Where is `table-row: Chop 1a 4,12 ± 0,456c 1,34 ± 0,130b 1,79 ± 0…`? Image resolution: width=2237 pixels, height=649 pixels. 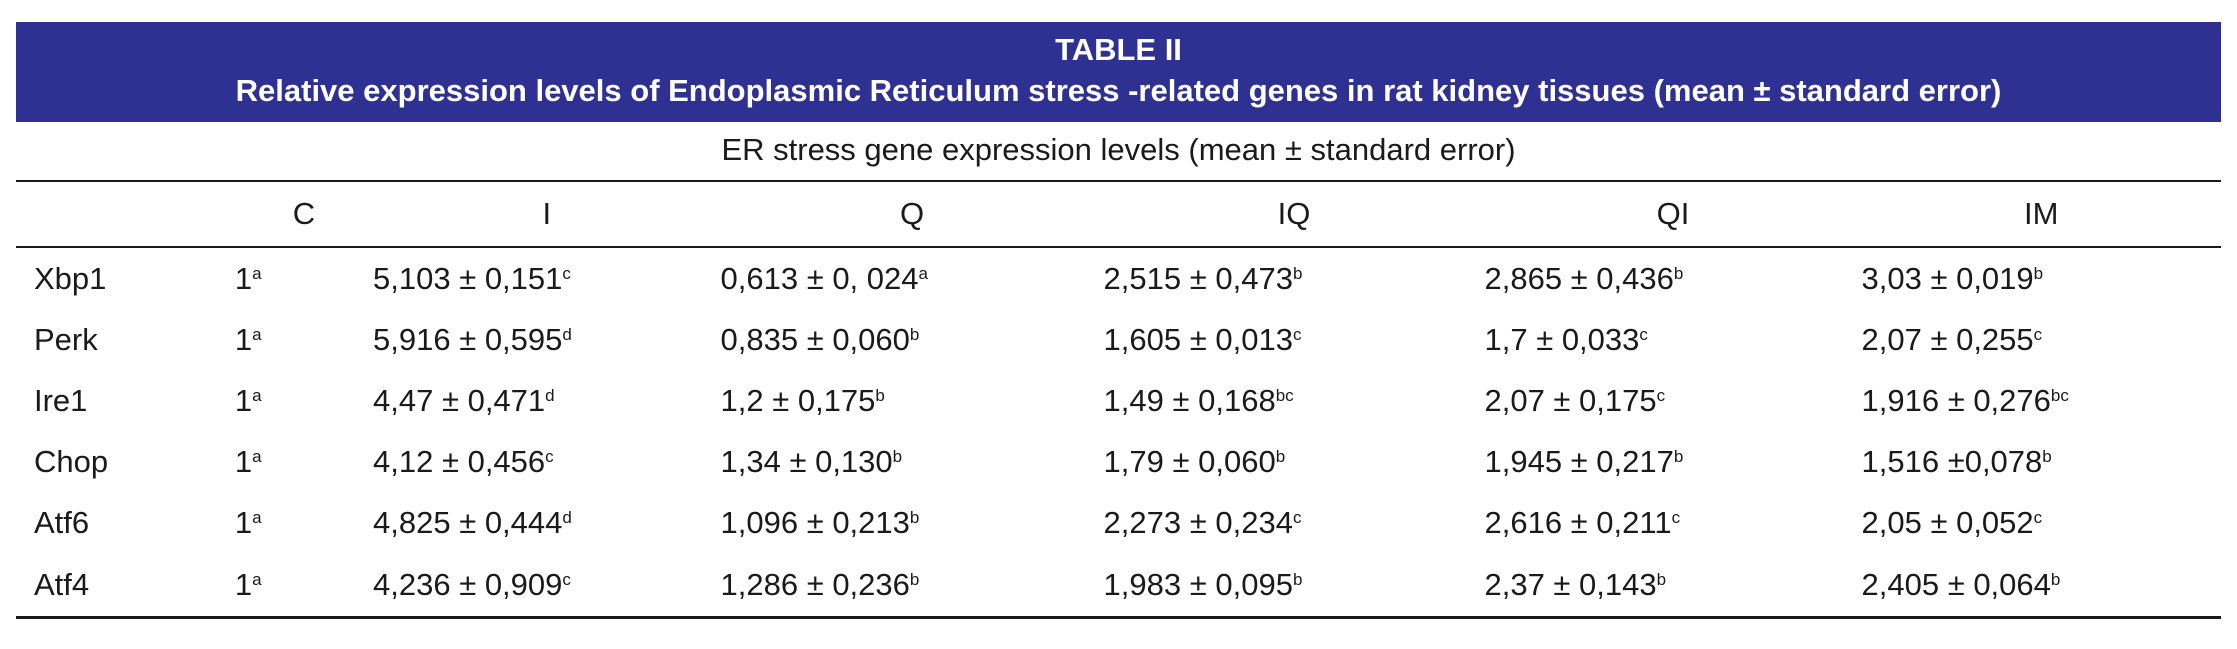
table-row: Chop 1a 4,12 ± 0,456c 1,34 ± 0,130b 1,79 ± 0… is located at coordinates (1118, 461).